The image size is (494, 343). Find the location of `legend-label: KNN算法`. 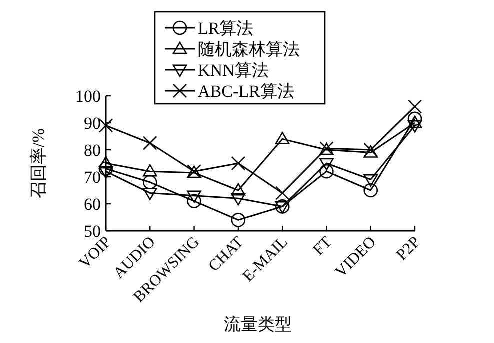

legend-label: KNN算法 is located at coordinates (233, 70).